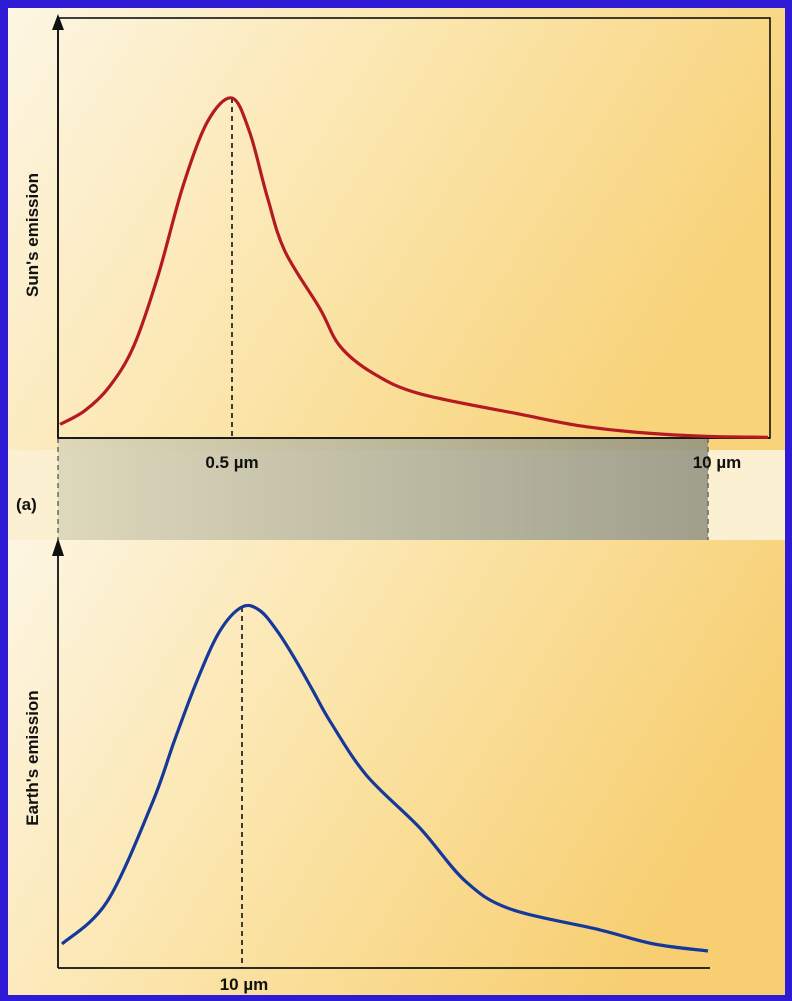 The height and width of the screenshot is (1001, 792). Describe the element at coordinates (58, 22) in the screenshot. I see `sun-y-axis-arrow` at that location.